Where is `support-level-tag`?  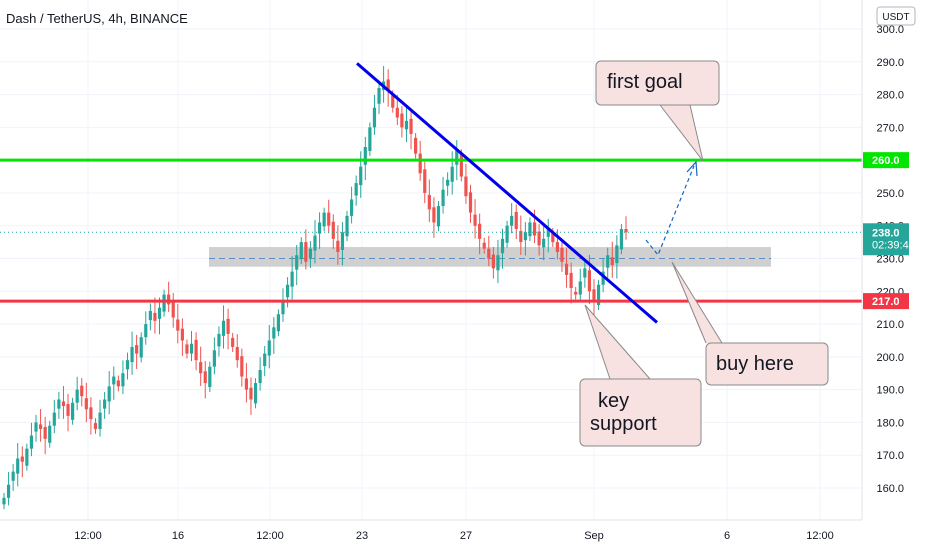
support-level-tag is located at coordinates (886, 301).